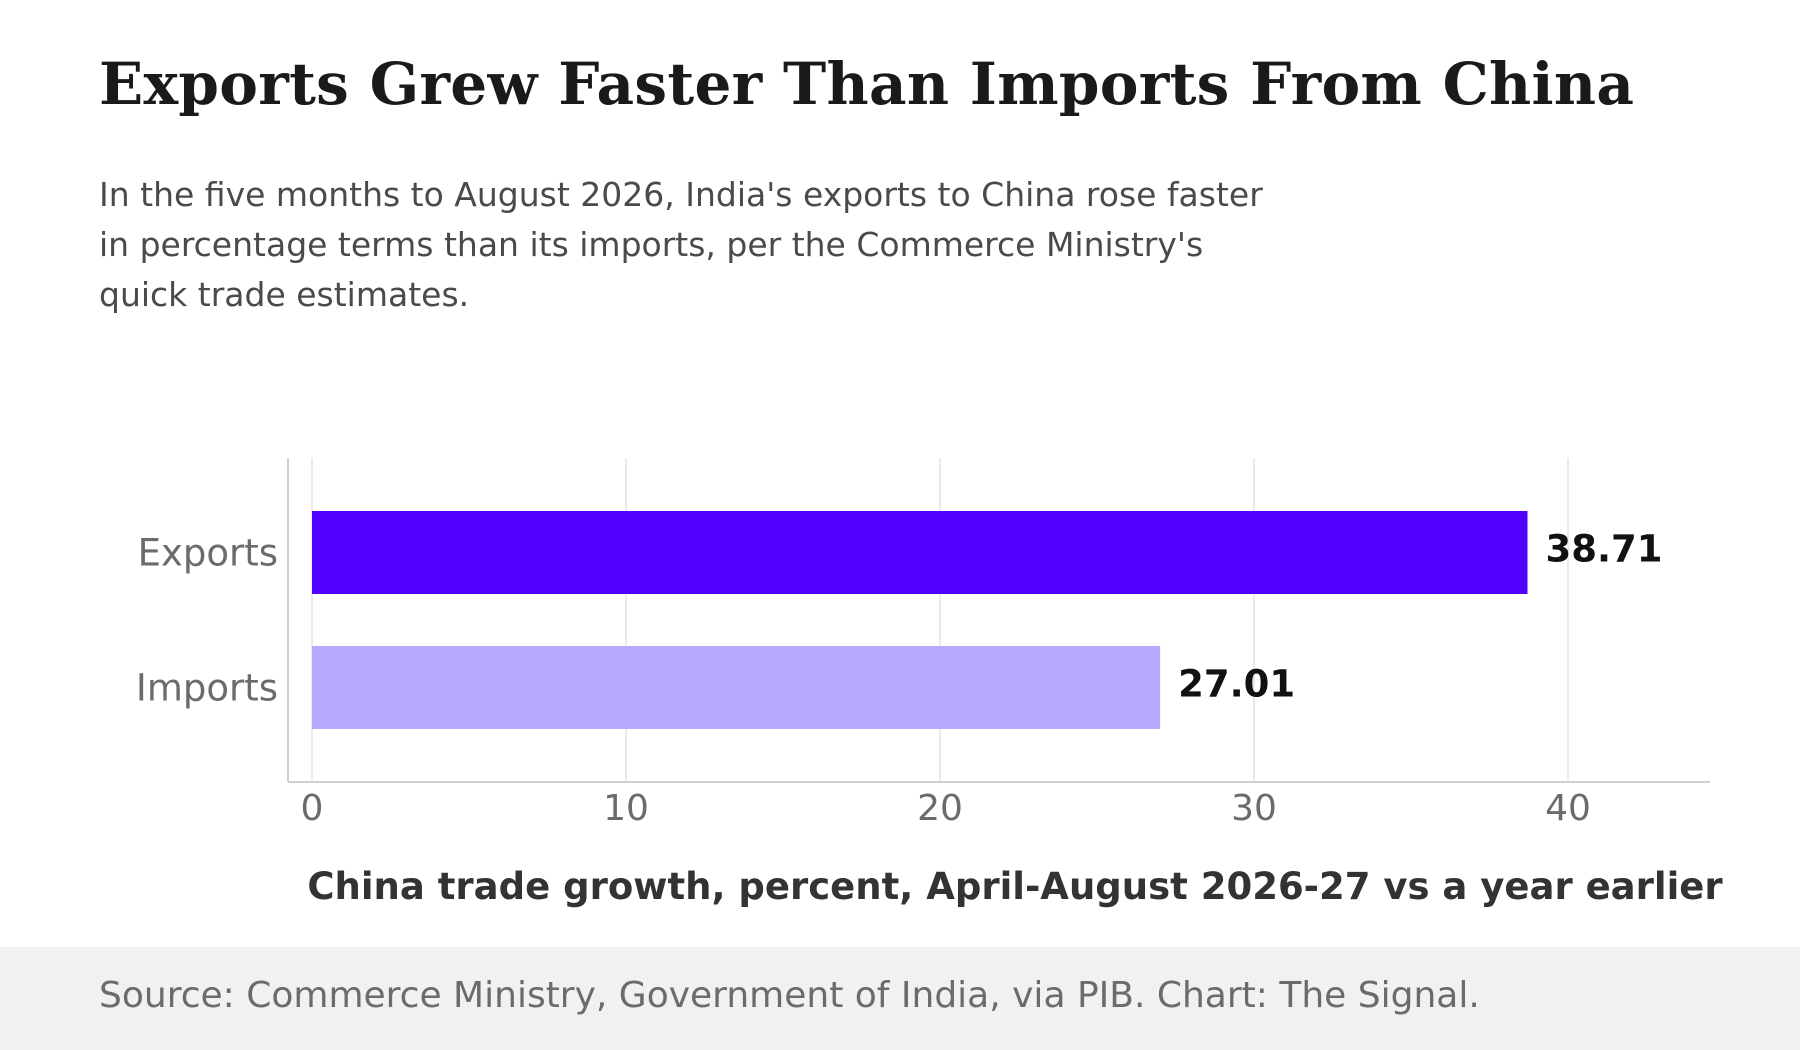  What do you see at coordinates (1603, 549) in the screenshot?
I see `data-label-exports: 38.71` at bounding box center [1603, 549].